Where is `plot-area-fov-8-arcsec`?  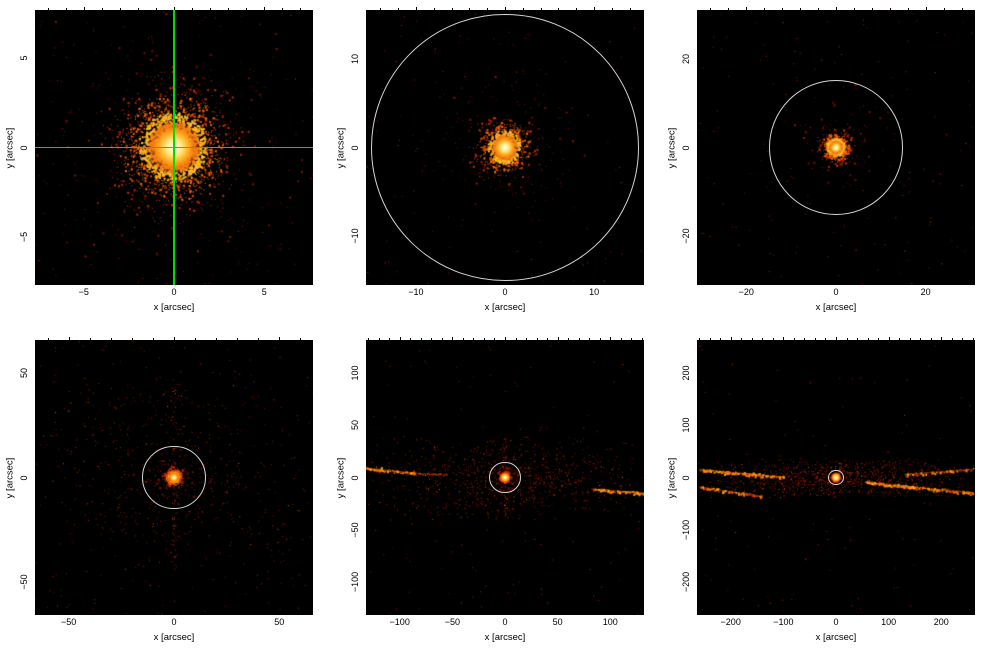 plot-area-fov-8-arcsec is located at coordinates (174, 147).